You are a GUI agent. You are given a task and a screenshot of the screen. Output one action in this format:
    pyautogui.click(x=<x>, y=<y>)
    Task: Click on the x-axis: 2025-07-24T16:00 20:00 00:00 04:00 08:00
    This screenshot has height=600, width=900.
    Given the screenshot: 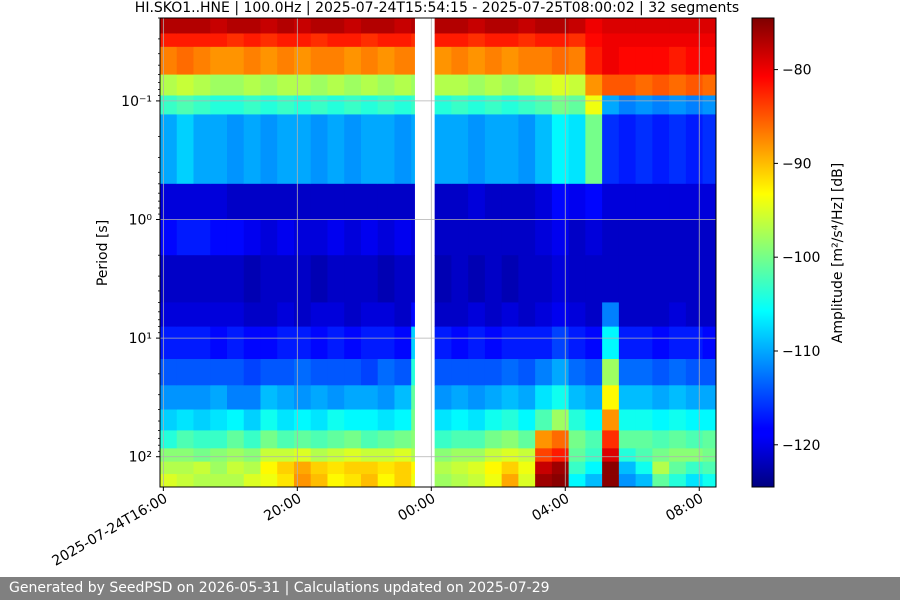 What is the action you would take?
    pyautogui.click(x=378, y=528)
    